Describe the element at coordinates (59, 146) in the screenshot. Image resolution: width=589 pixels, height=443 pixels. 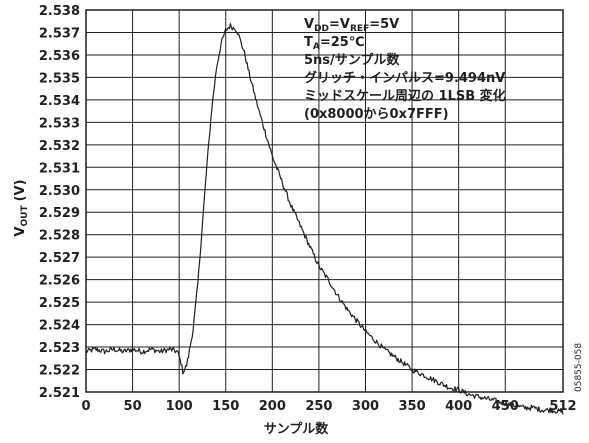
I see `y-tick-label: 2.532` at that location.